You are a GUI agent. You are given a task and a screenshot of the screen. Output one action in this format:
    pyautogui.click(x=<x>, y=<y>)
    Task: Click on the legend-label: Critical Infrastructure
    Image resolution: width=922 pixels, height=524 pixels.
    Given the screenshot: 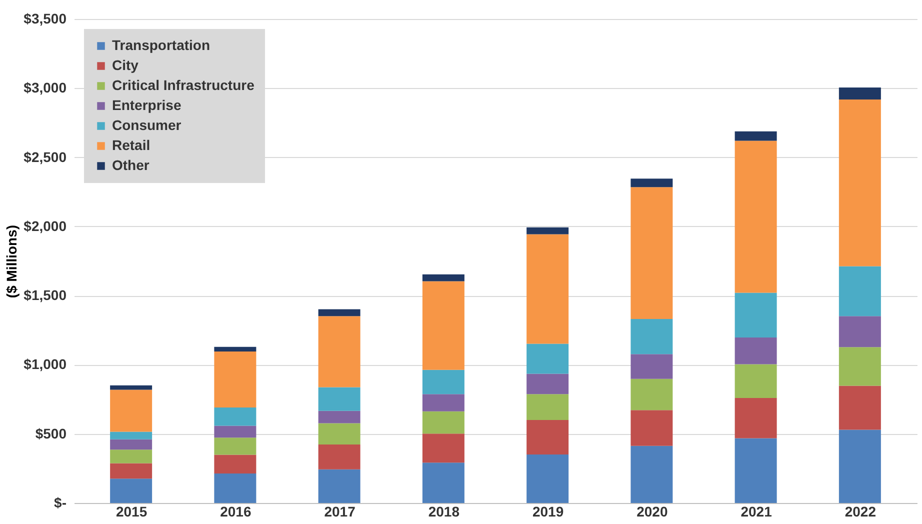 What is the action you would take?
    pyautogui.click(x=183, y=85)
    